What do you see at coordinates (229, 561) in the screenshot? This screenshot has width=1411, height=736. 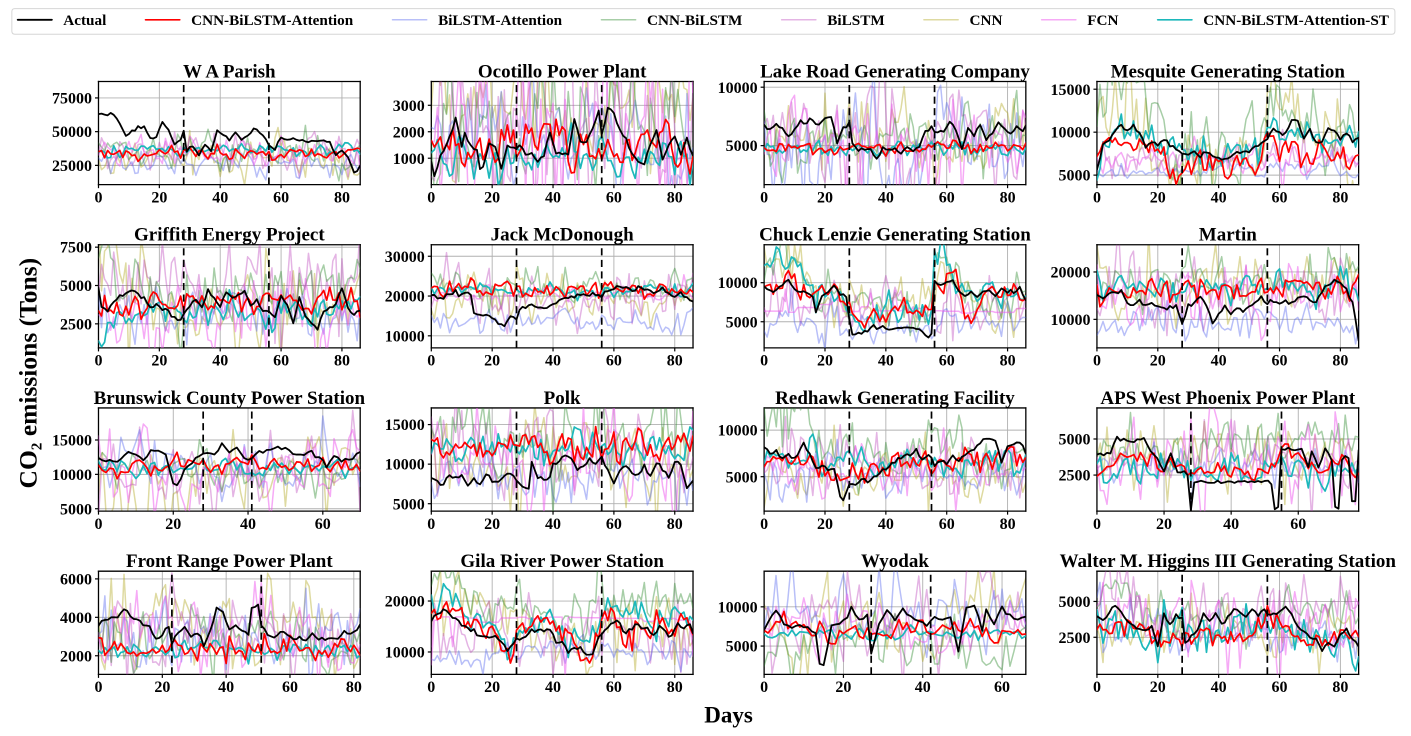 I see `svg-text: Front Range Power Plant` at bounding box center [229, 561].